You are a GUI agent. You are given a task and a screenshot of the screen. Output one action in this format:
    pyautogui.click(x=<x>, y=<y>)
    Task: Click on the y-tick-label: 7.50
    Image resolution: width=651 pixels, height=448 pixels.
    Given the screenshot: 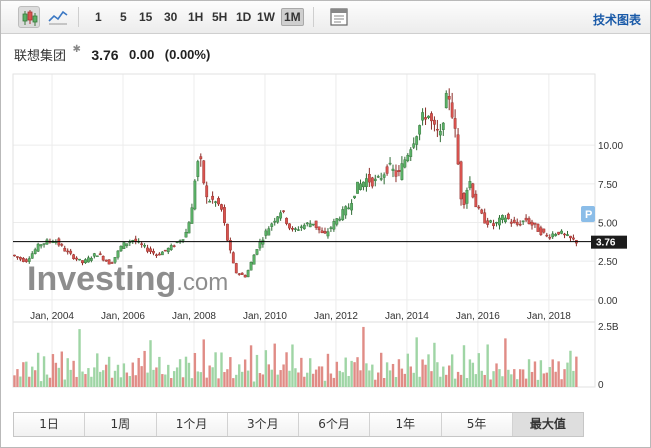 What is the action you would take?
    pyautogui.click(x=608, y=185)
    